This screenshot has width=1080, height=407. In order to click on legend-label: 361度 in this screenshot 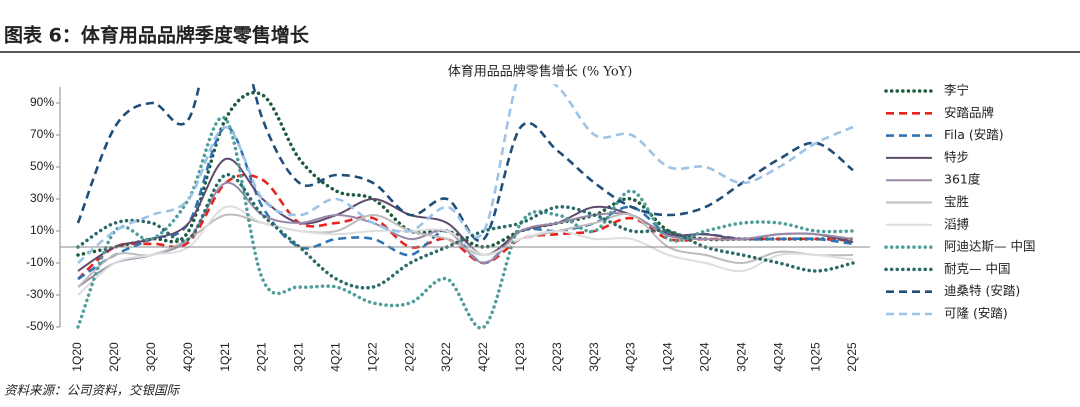, I will do `click(962, 179)`.